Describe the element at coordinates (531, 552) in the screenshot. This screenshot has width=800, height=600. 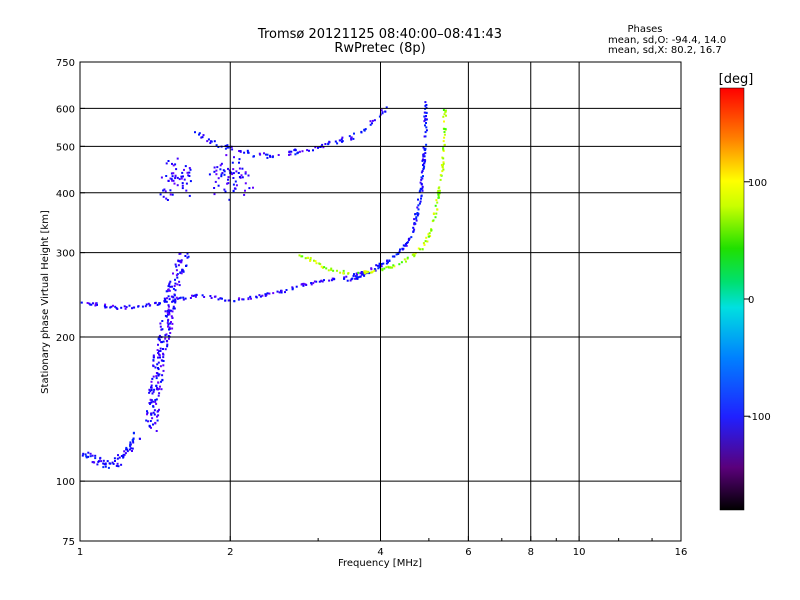
I see `x-tick-label: 8` at that location.